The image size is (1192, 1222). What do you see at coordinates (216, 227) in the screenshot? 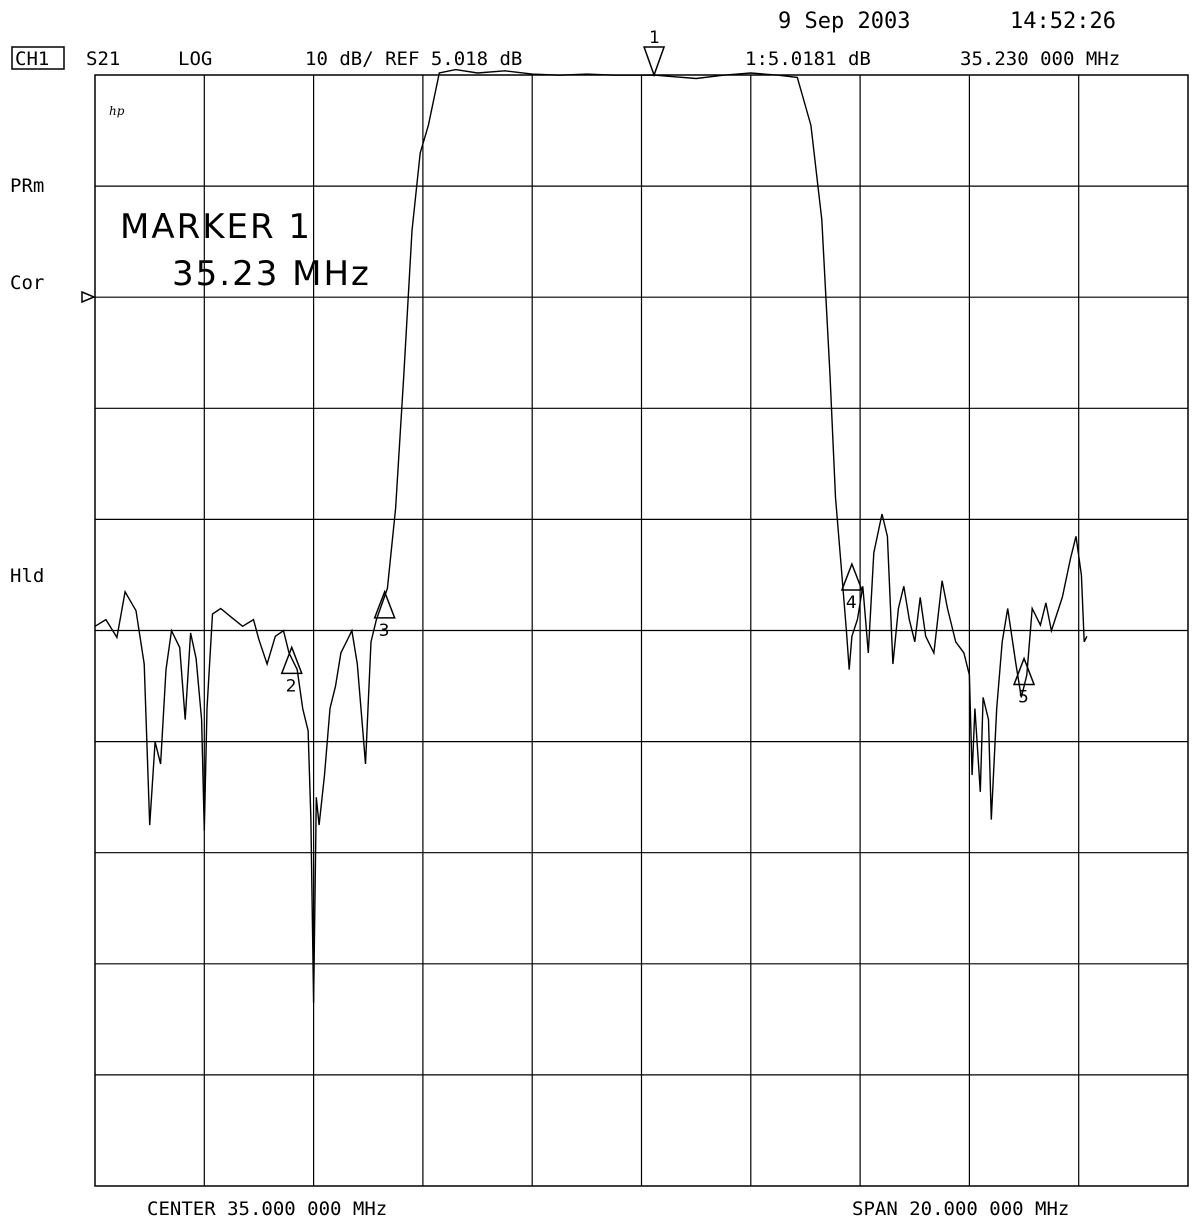
I see `marker-title: MARKER 1` at bounding box center [216, 227].